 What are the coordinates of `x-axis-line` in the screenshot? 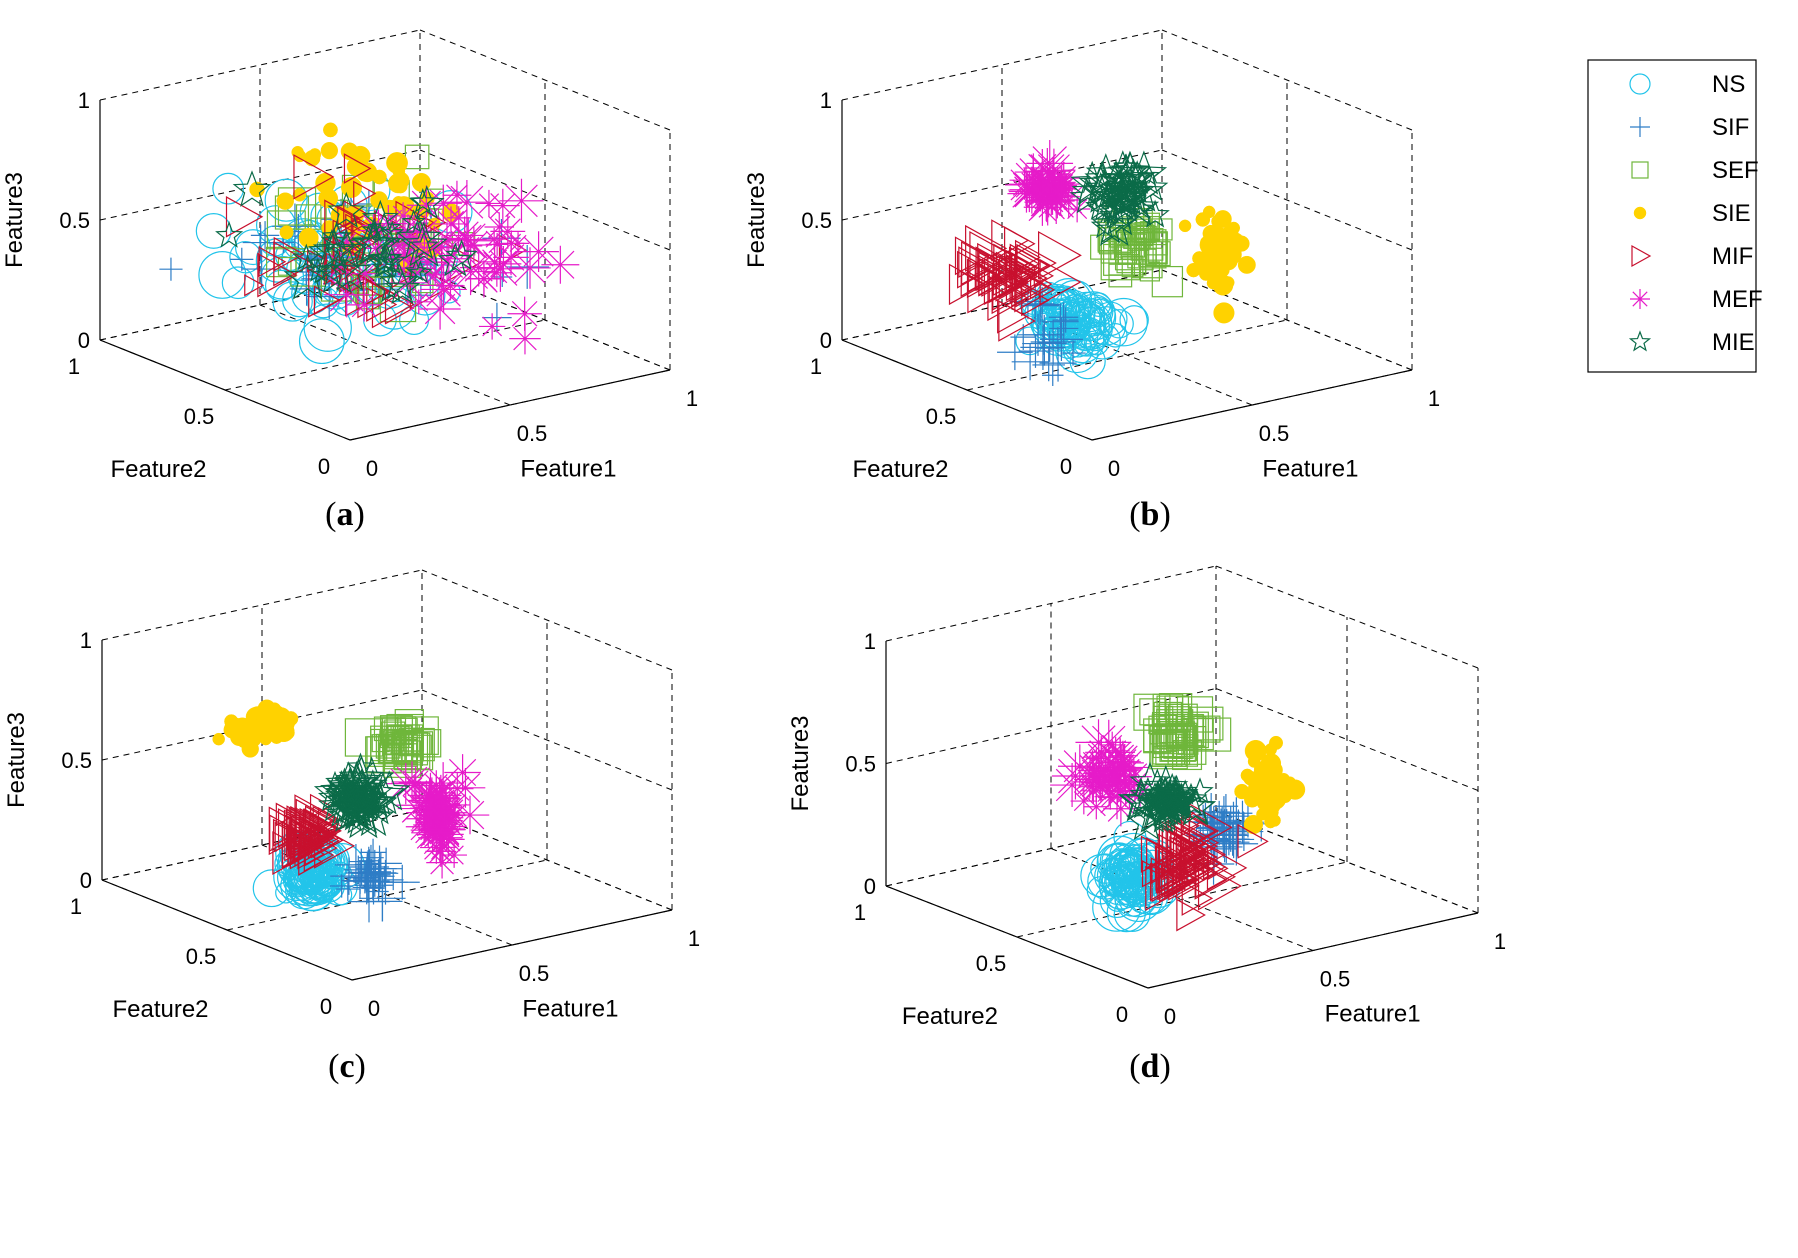 It's located at (510, 405).